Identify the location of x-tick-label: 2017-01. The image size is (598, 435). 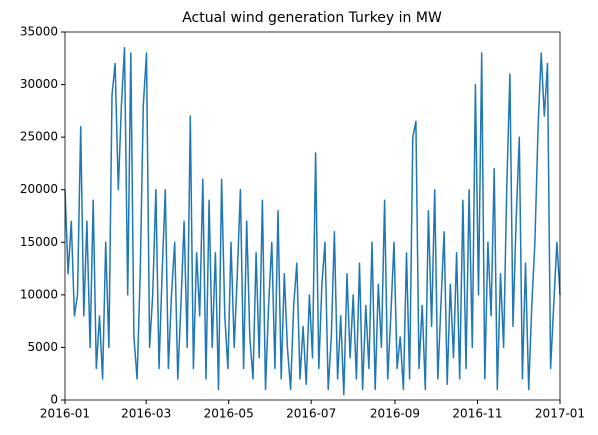
(560, 414).